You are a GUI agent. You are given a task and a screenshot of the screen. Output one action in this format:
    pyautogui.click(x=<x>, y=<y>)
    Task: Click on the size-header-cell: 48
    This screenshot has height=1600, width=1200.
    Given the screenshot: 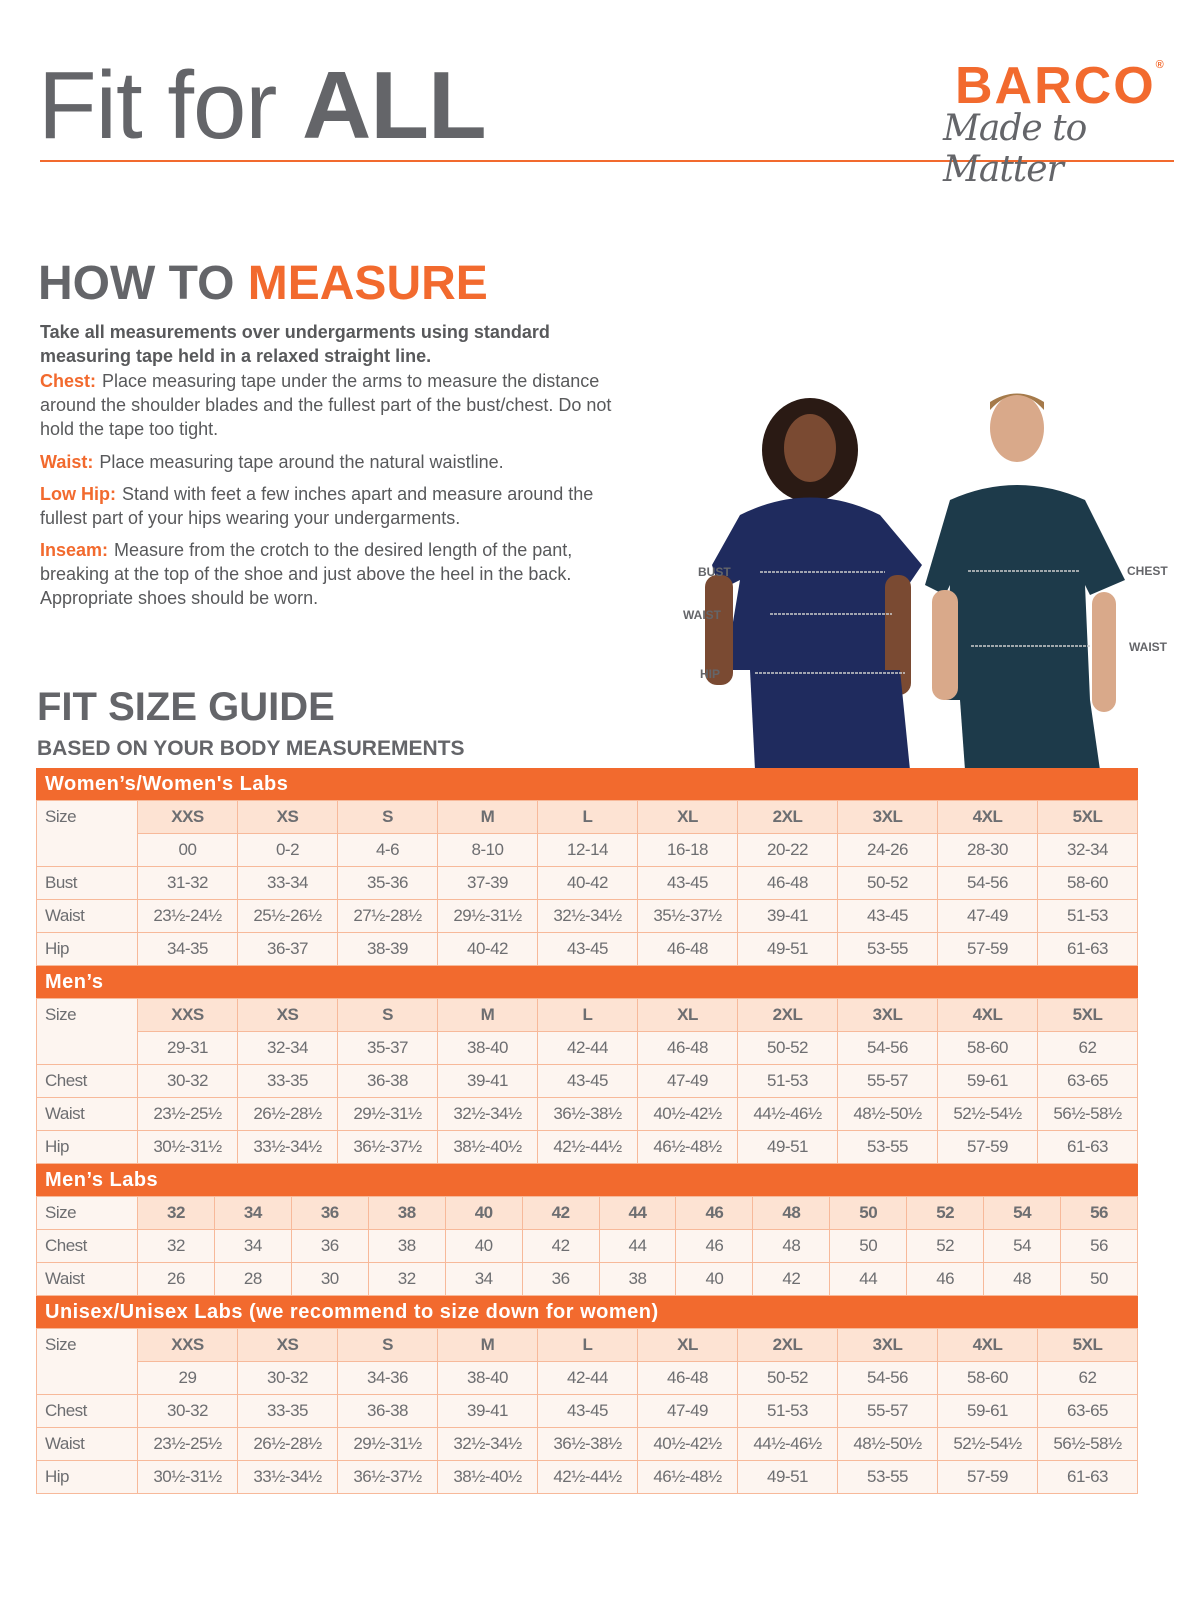 What is the action you would take?
    pyautogui.click(x=791, y=1213)
    